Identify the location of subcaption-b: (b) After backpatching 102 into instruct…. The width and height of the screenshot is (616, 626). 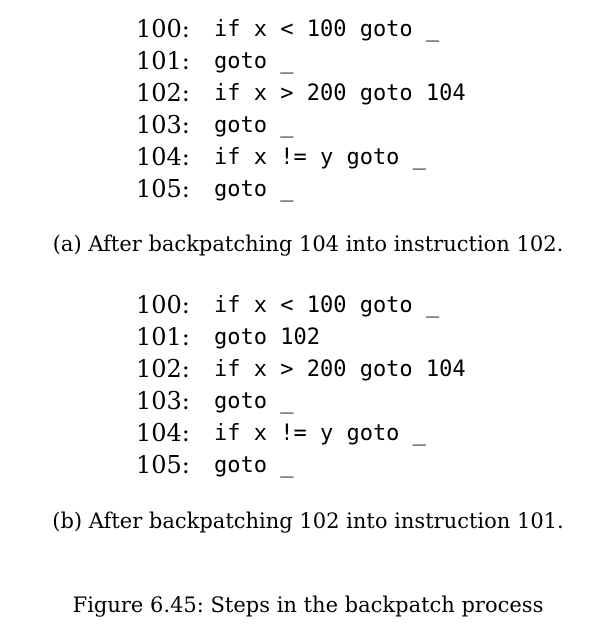
(308, 521).